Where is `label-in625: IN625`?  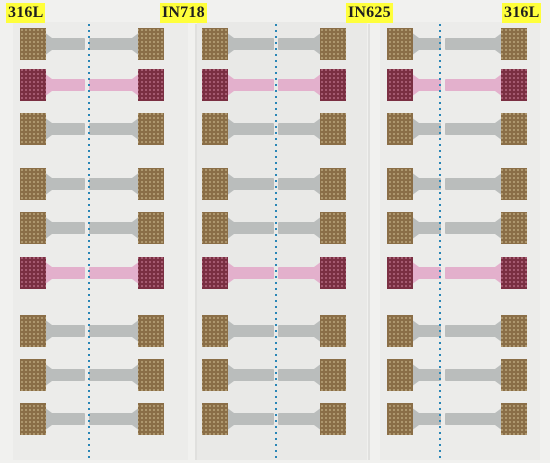
label-in625: IN625 is located at coordinates (369, 13).